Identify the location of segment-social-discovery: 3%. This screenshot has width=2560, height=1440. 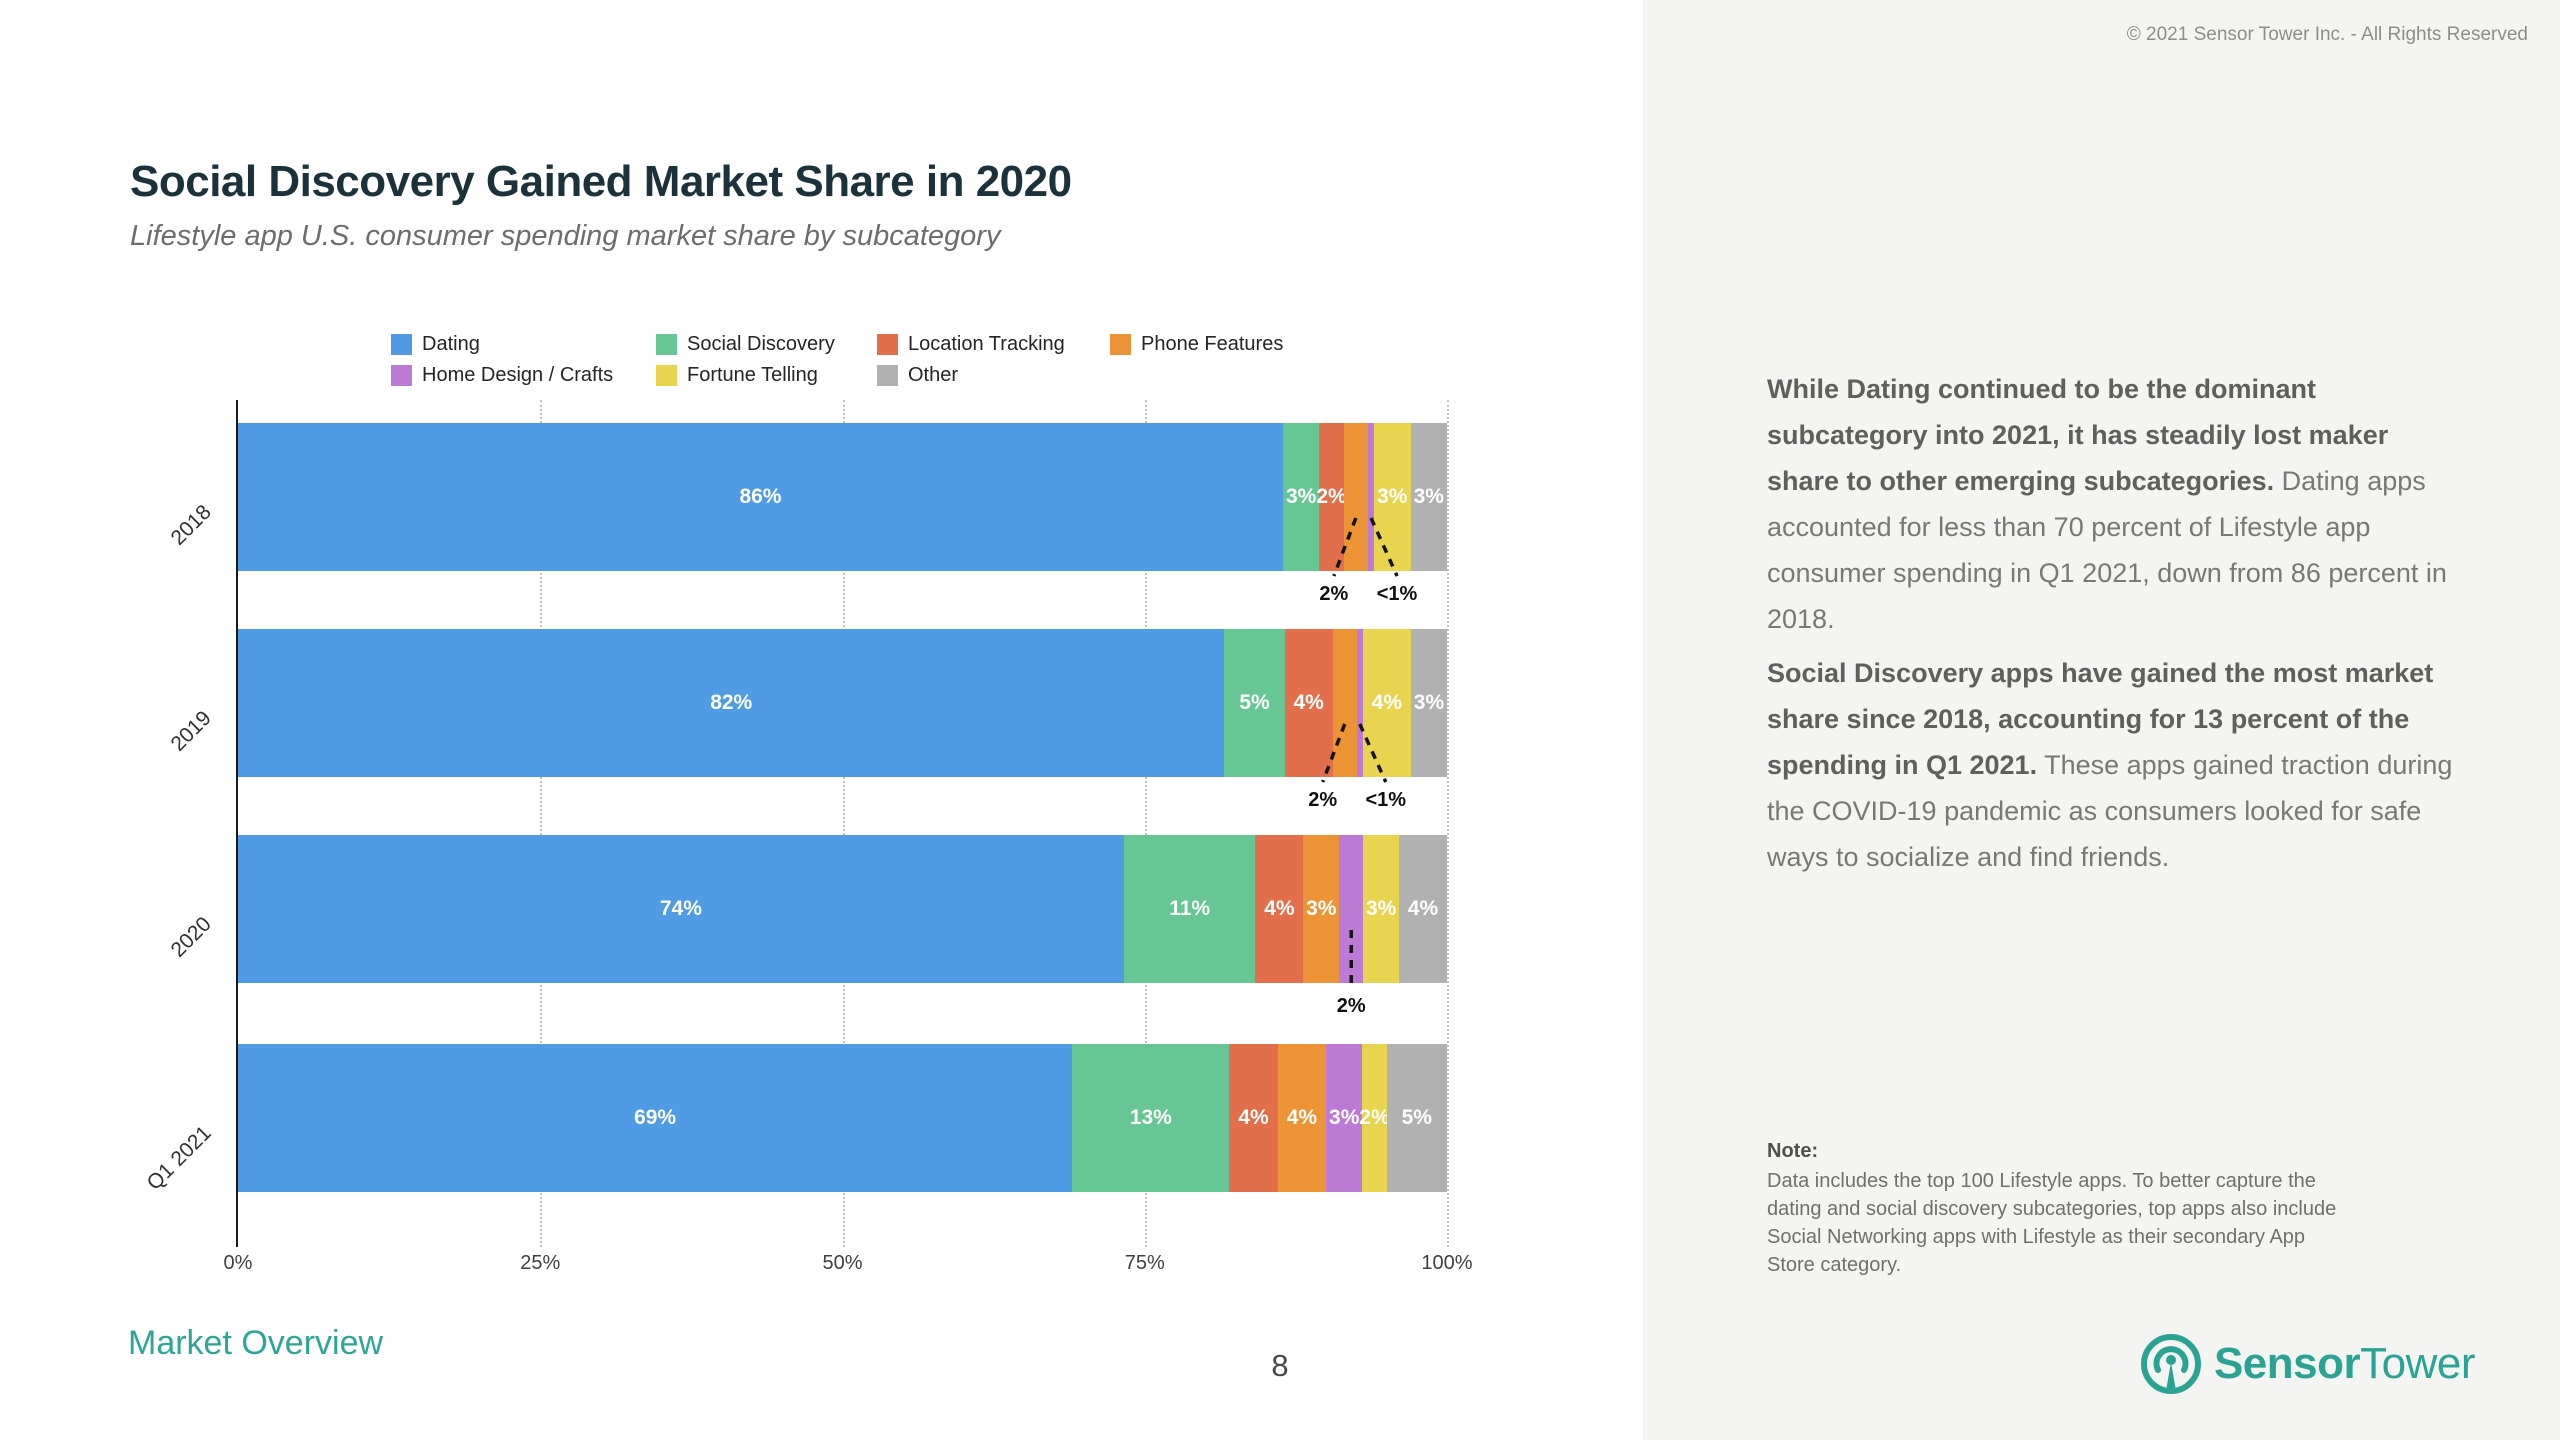
(1301, 497).